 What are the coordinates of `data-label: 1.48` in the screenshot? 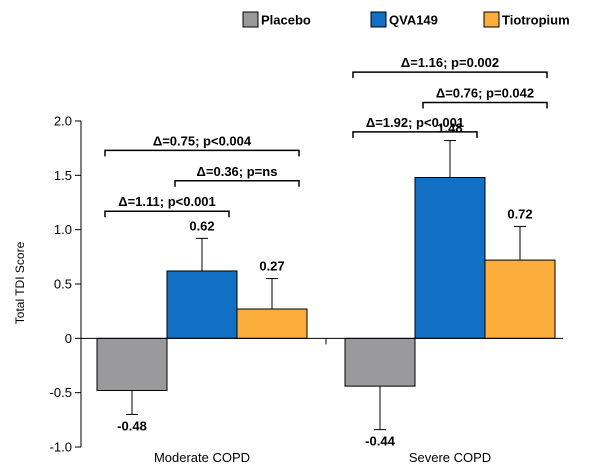 It's located at (449, 128).